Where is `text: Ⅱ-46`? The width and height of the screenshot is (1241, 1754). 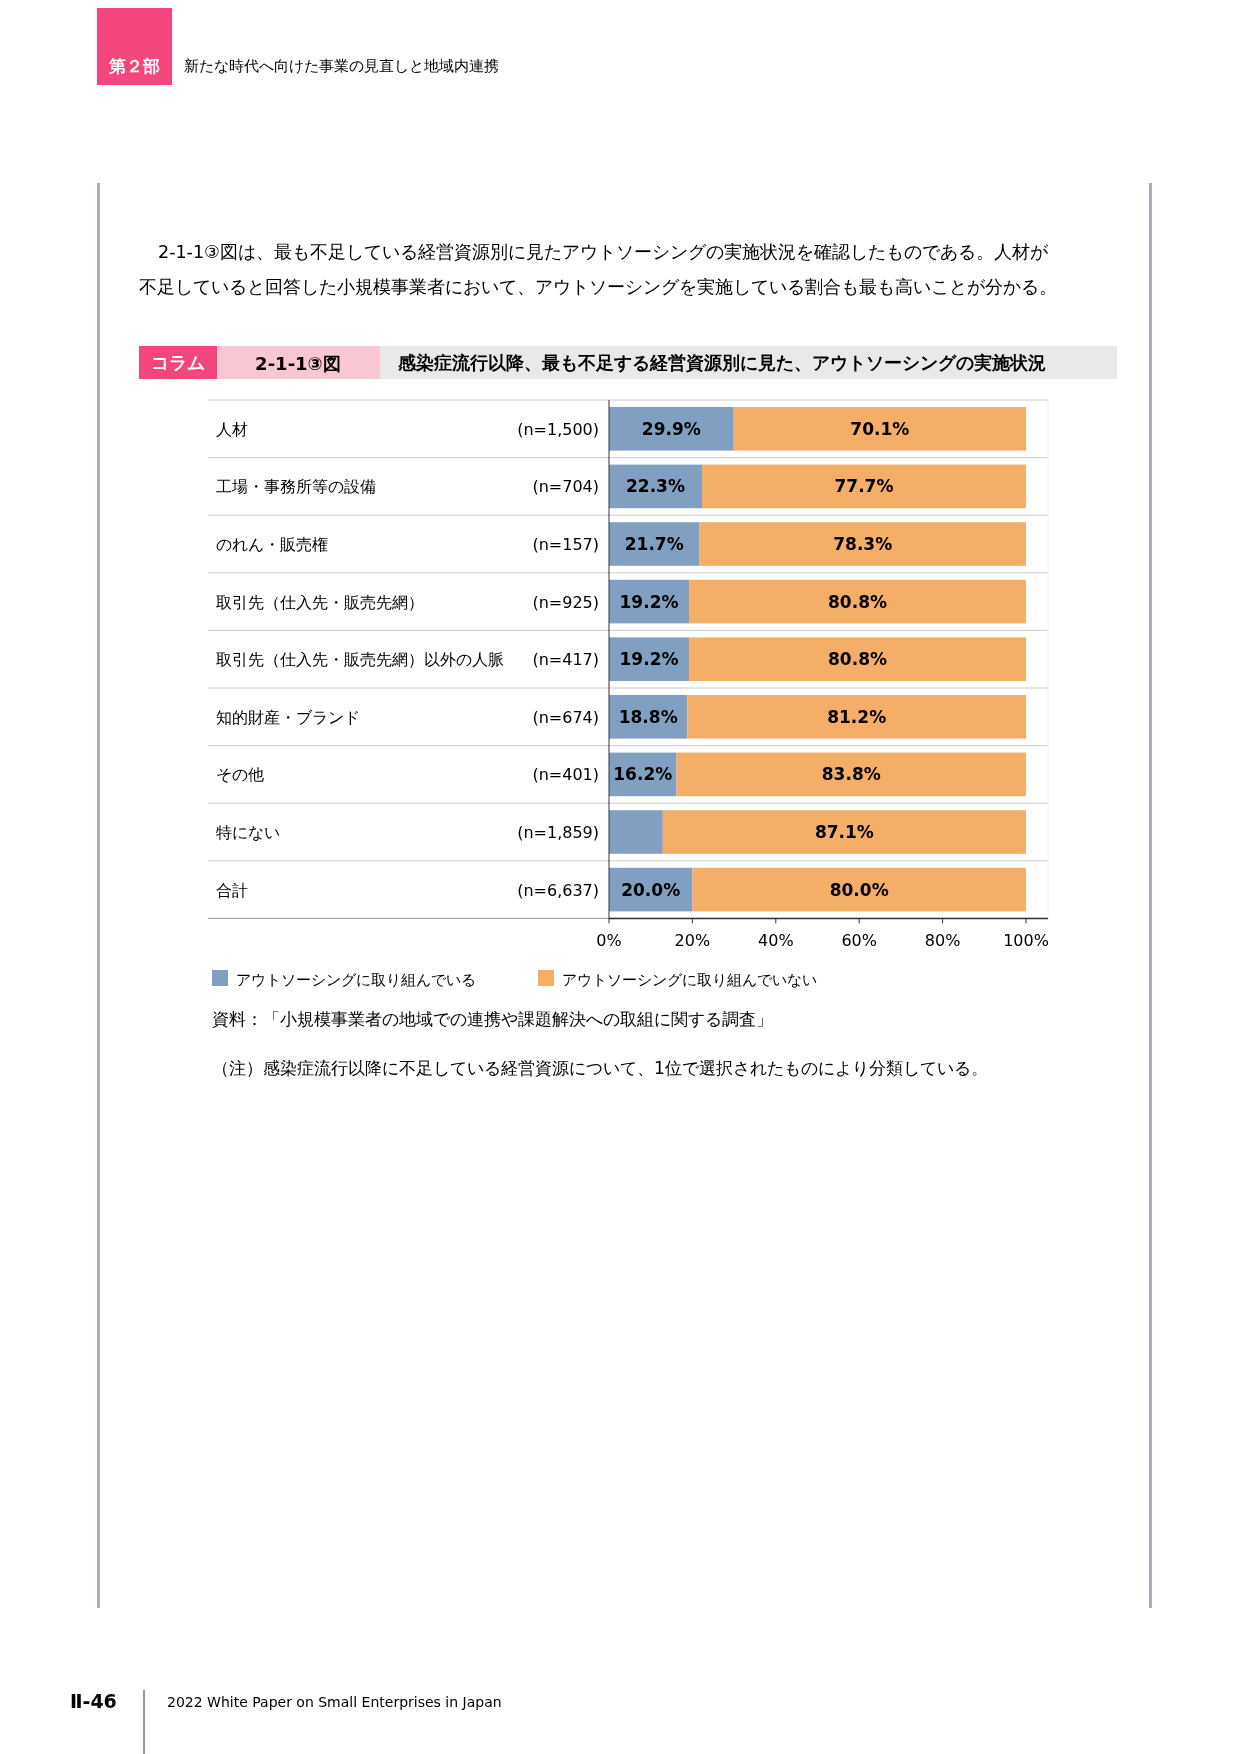 text: Ⅱ-46 is located at coordinates (93, 1701).